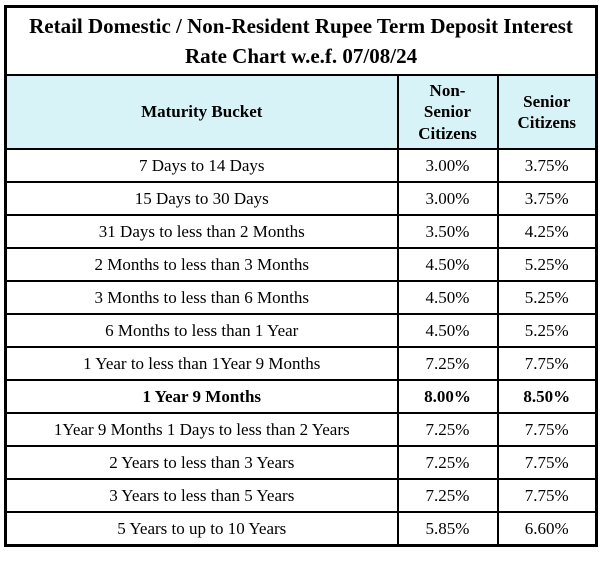 This screenshot has height=581, width=600. Describe the element at coordinates (201, 529) in the screenshot. I see `maturity-bucket-cell: 5 Years to up to 10 Years` at that location.